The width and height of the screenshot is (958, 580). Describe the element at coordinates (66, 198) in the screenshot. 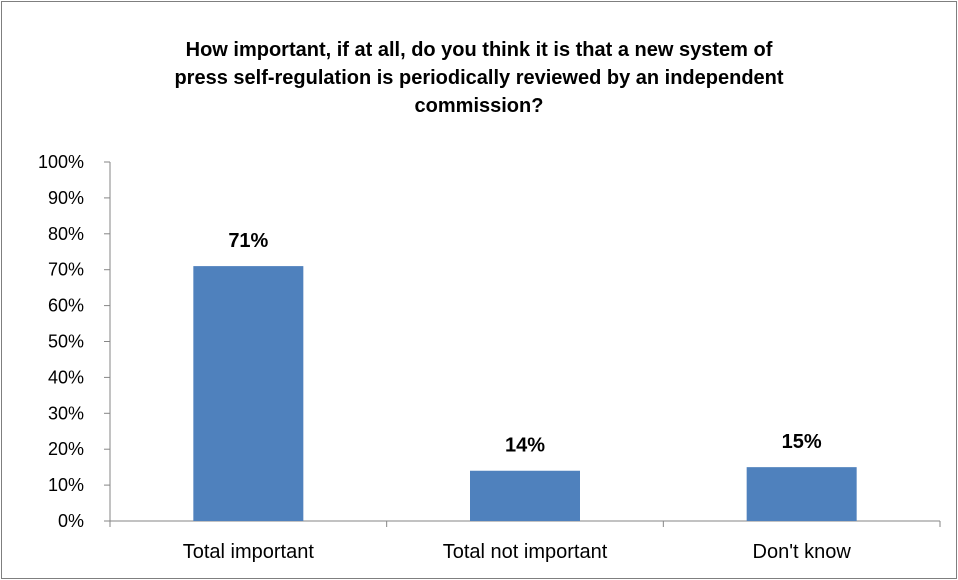

I see `y-tick-label: 90%` at that location.